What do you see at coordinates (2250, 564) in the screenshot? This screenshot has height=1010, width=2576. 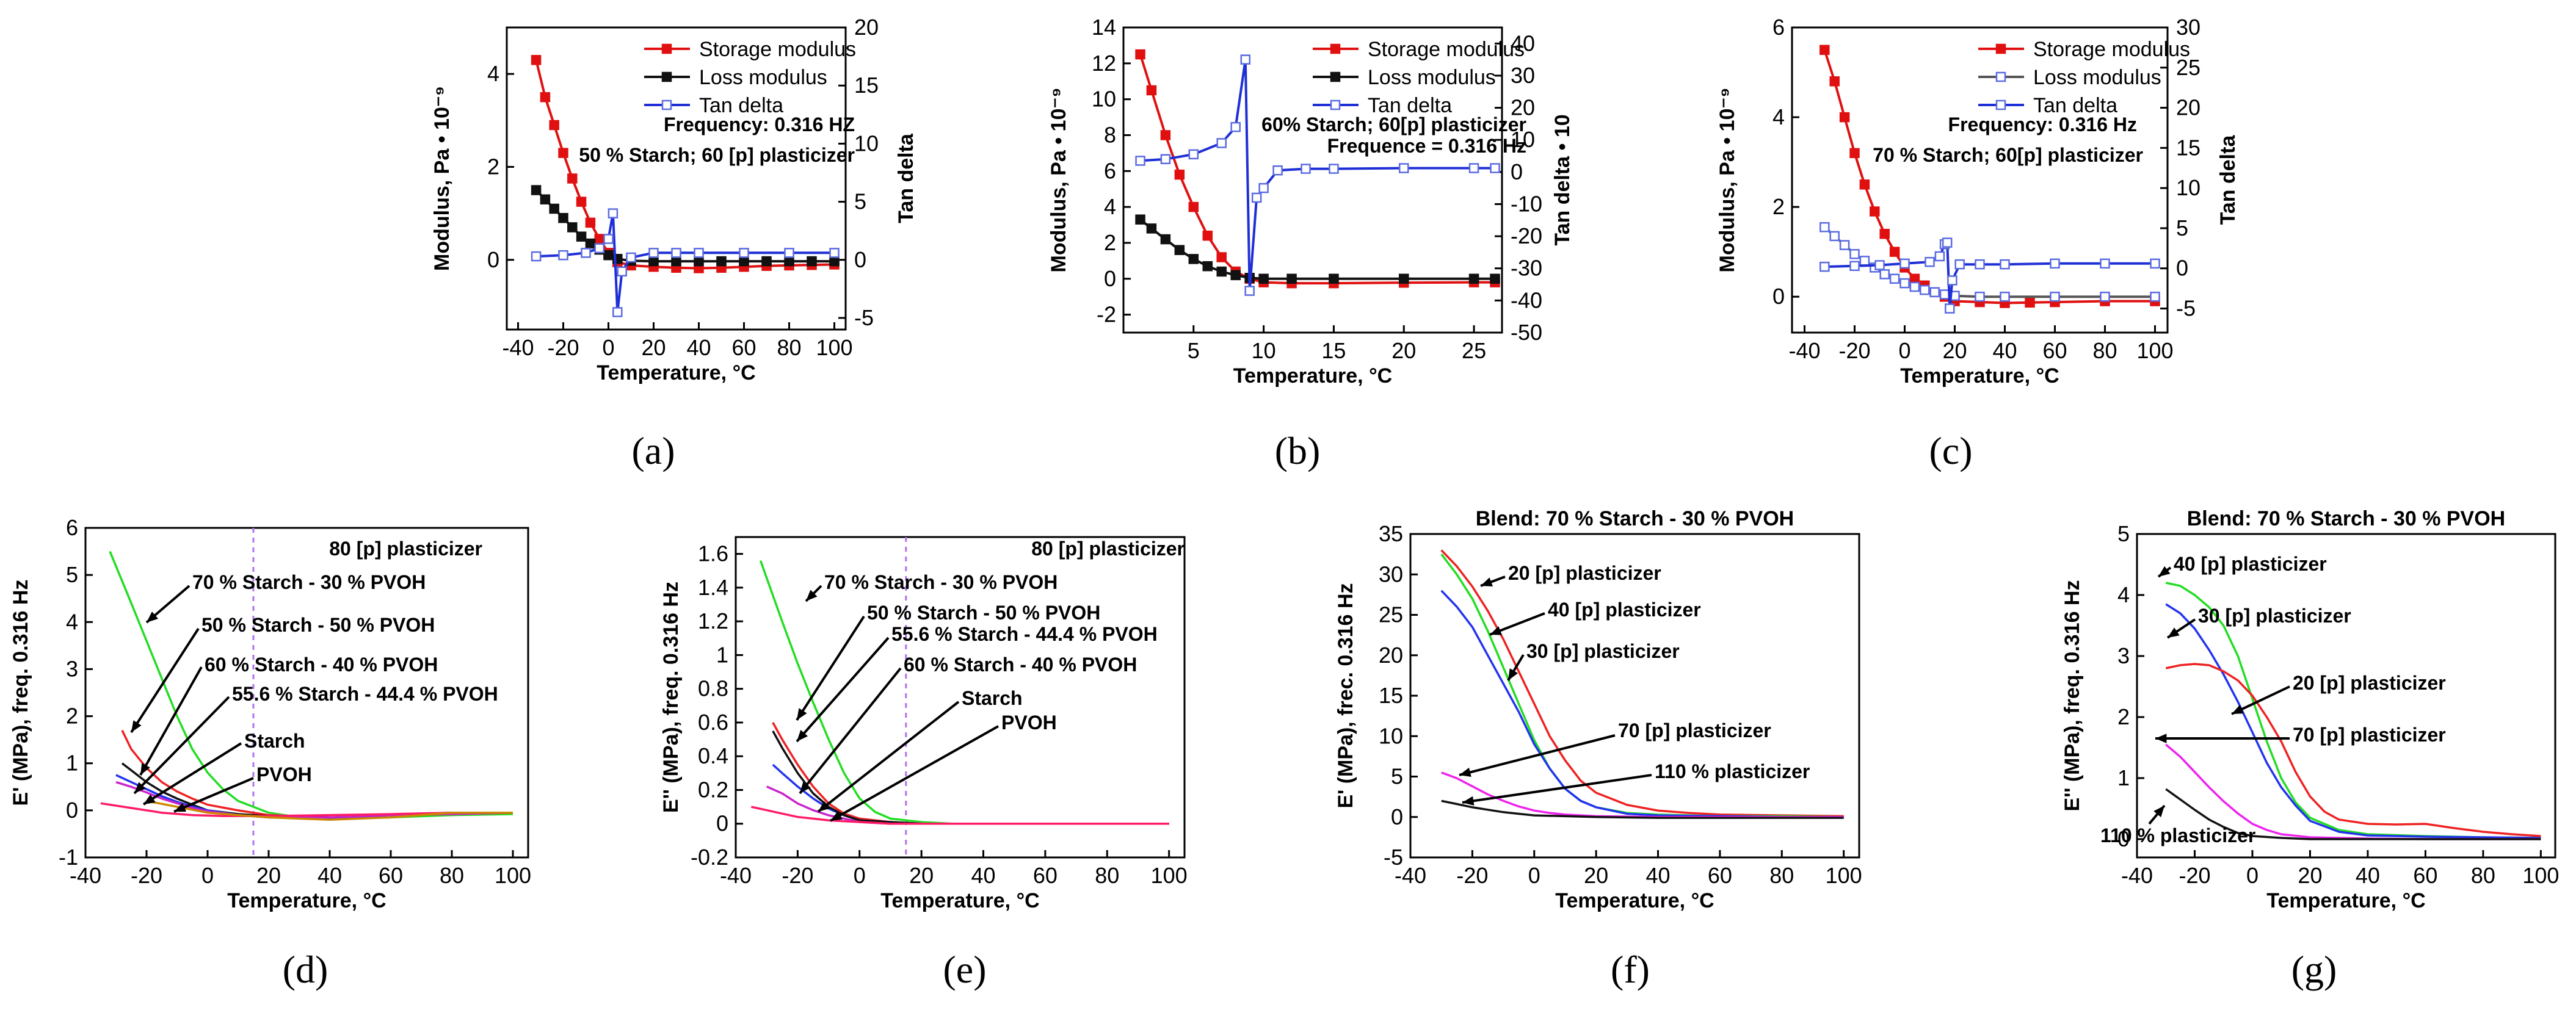 I see `annotation: 40 [p] plasticizer` at bounding box center [2250, 564].